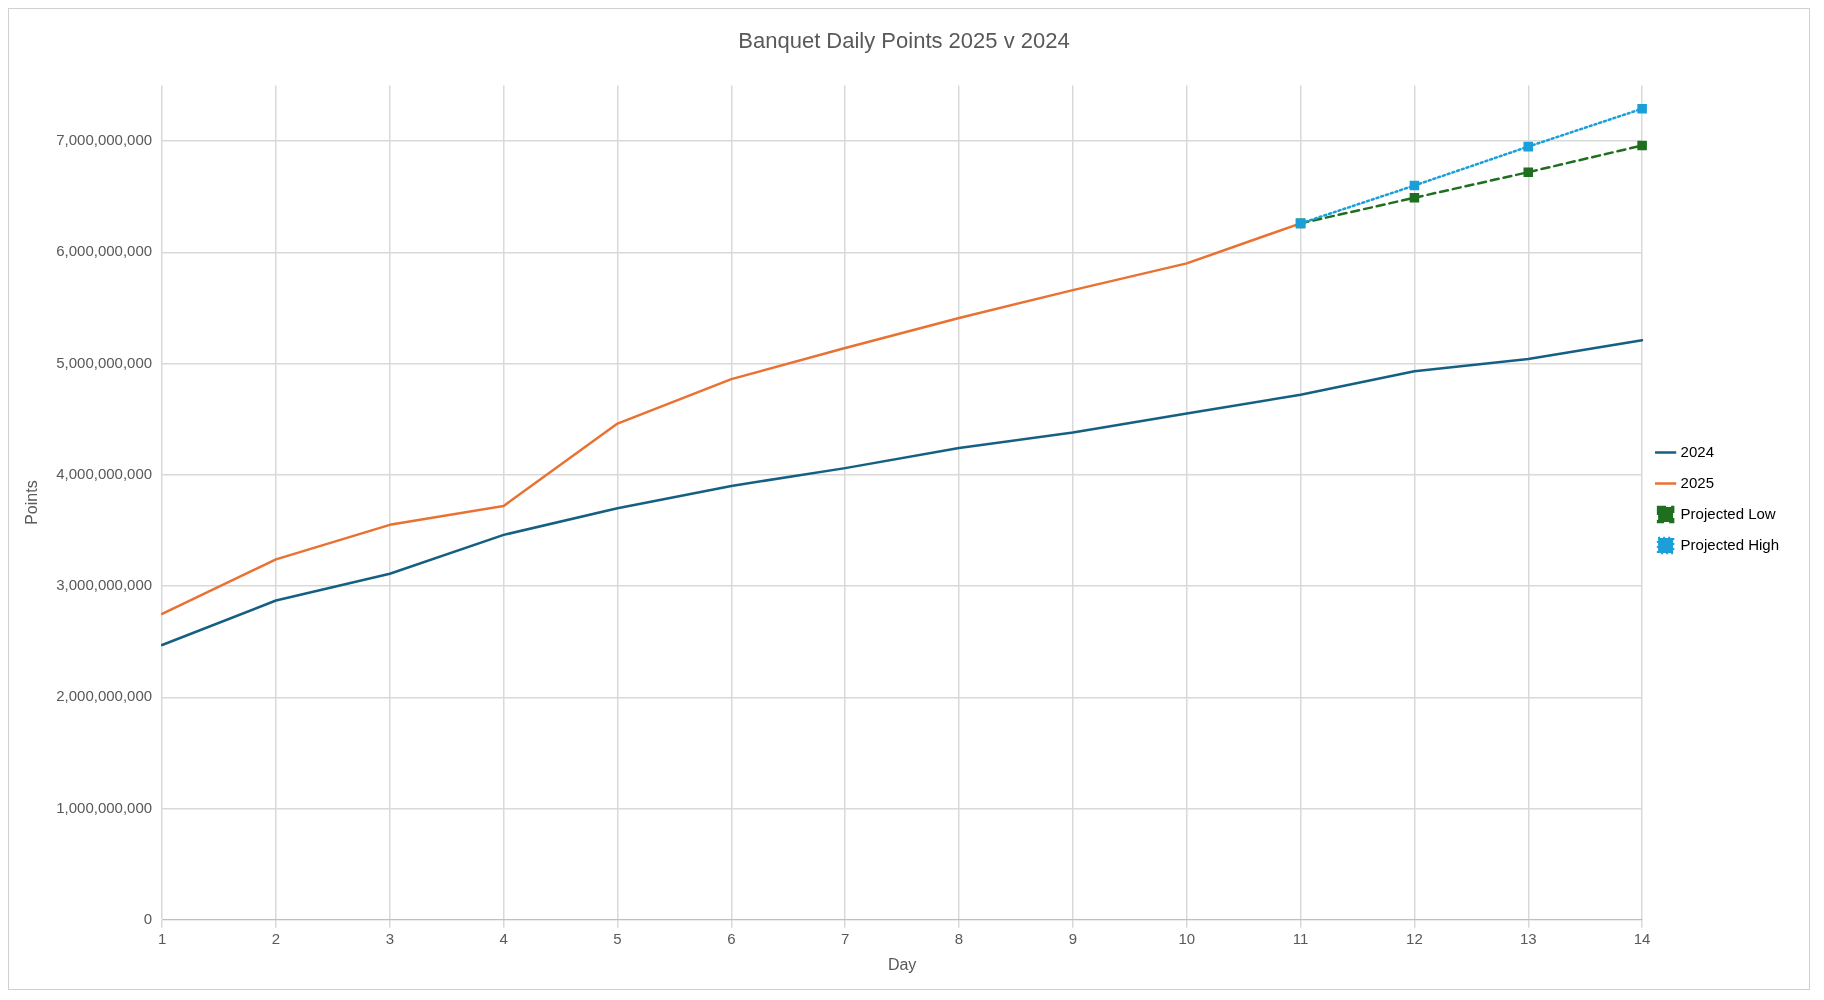 The image size is (1824, 1000). Describe the element at coordinates (1697, 451) in the screenshot. I see `legend-label: 2024` at that location.